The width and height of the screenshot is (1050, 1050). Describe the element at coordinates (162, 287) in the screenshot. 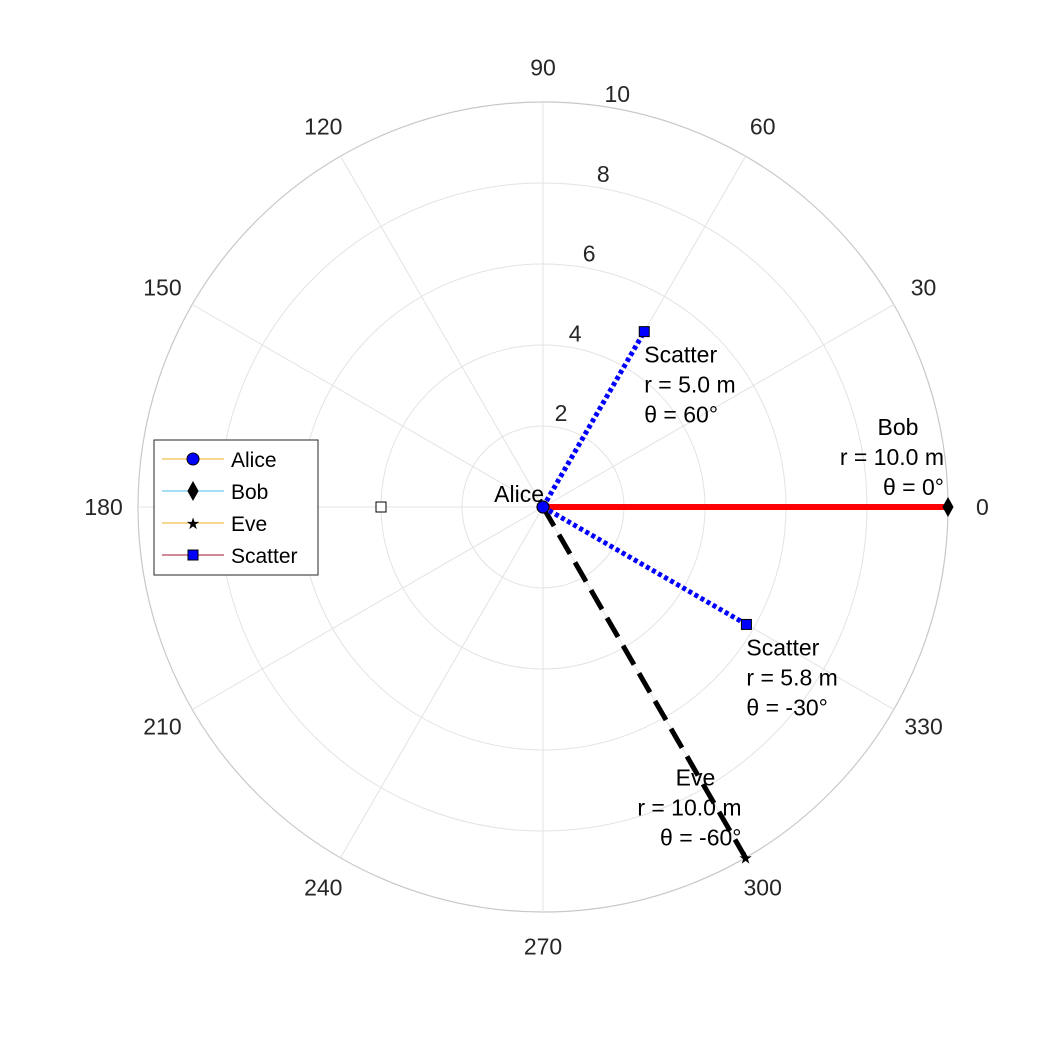

I see `angular-tick-label: 150` at that location.